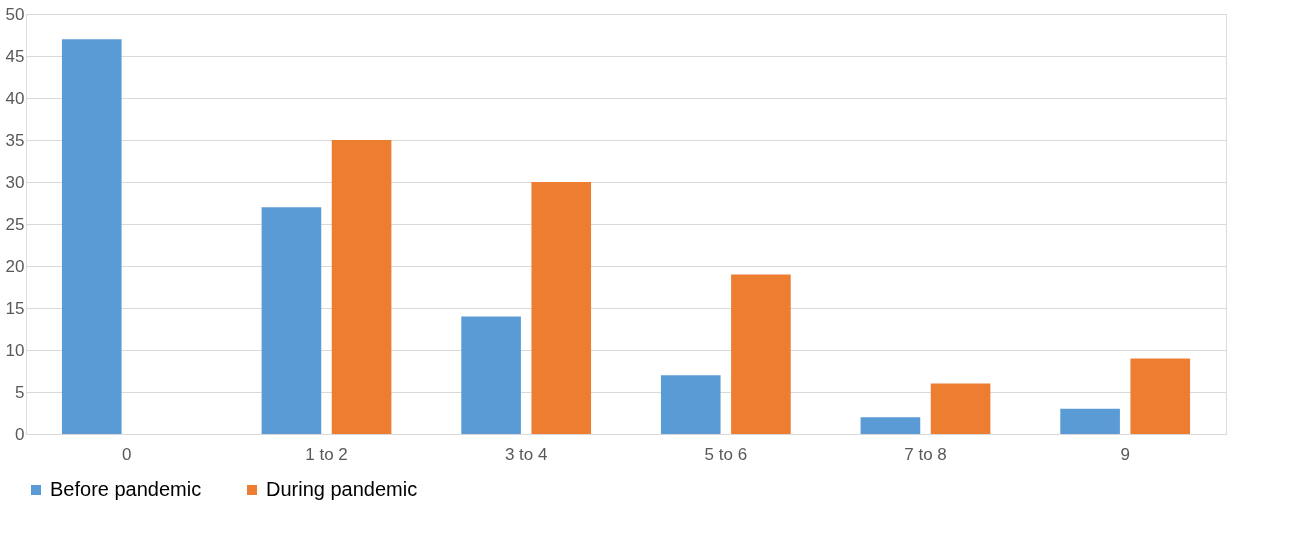 The height and width of the screenshot is (545, 1299). Describe the element at coordinates (126, 489) in the screenshot. I see `legend-label: Before pandemic` at that location.